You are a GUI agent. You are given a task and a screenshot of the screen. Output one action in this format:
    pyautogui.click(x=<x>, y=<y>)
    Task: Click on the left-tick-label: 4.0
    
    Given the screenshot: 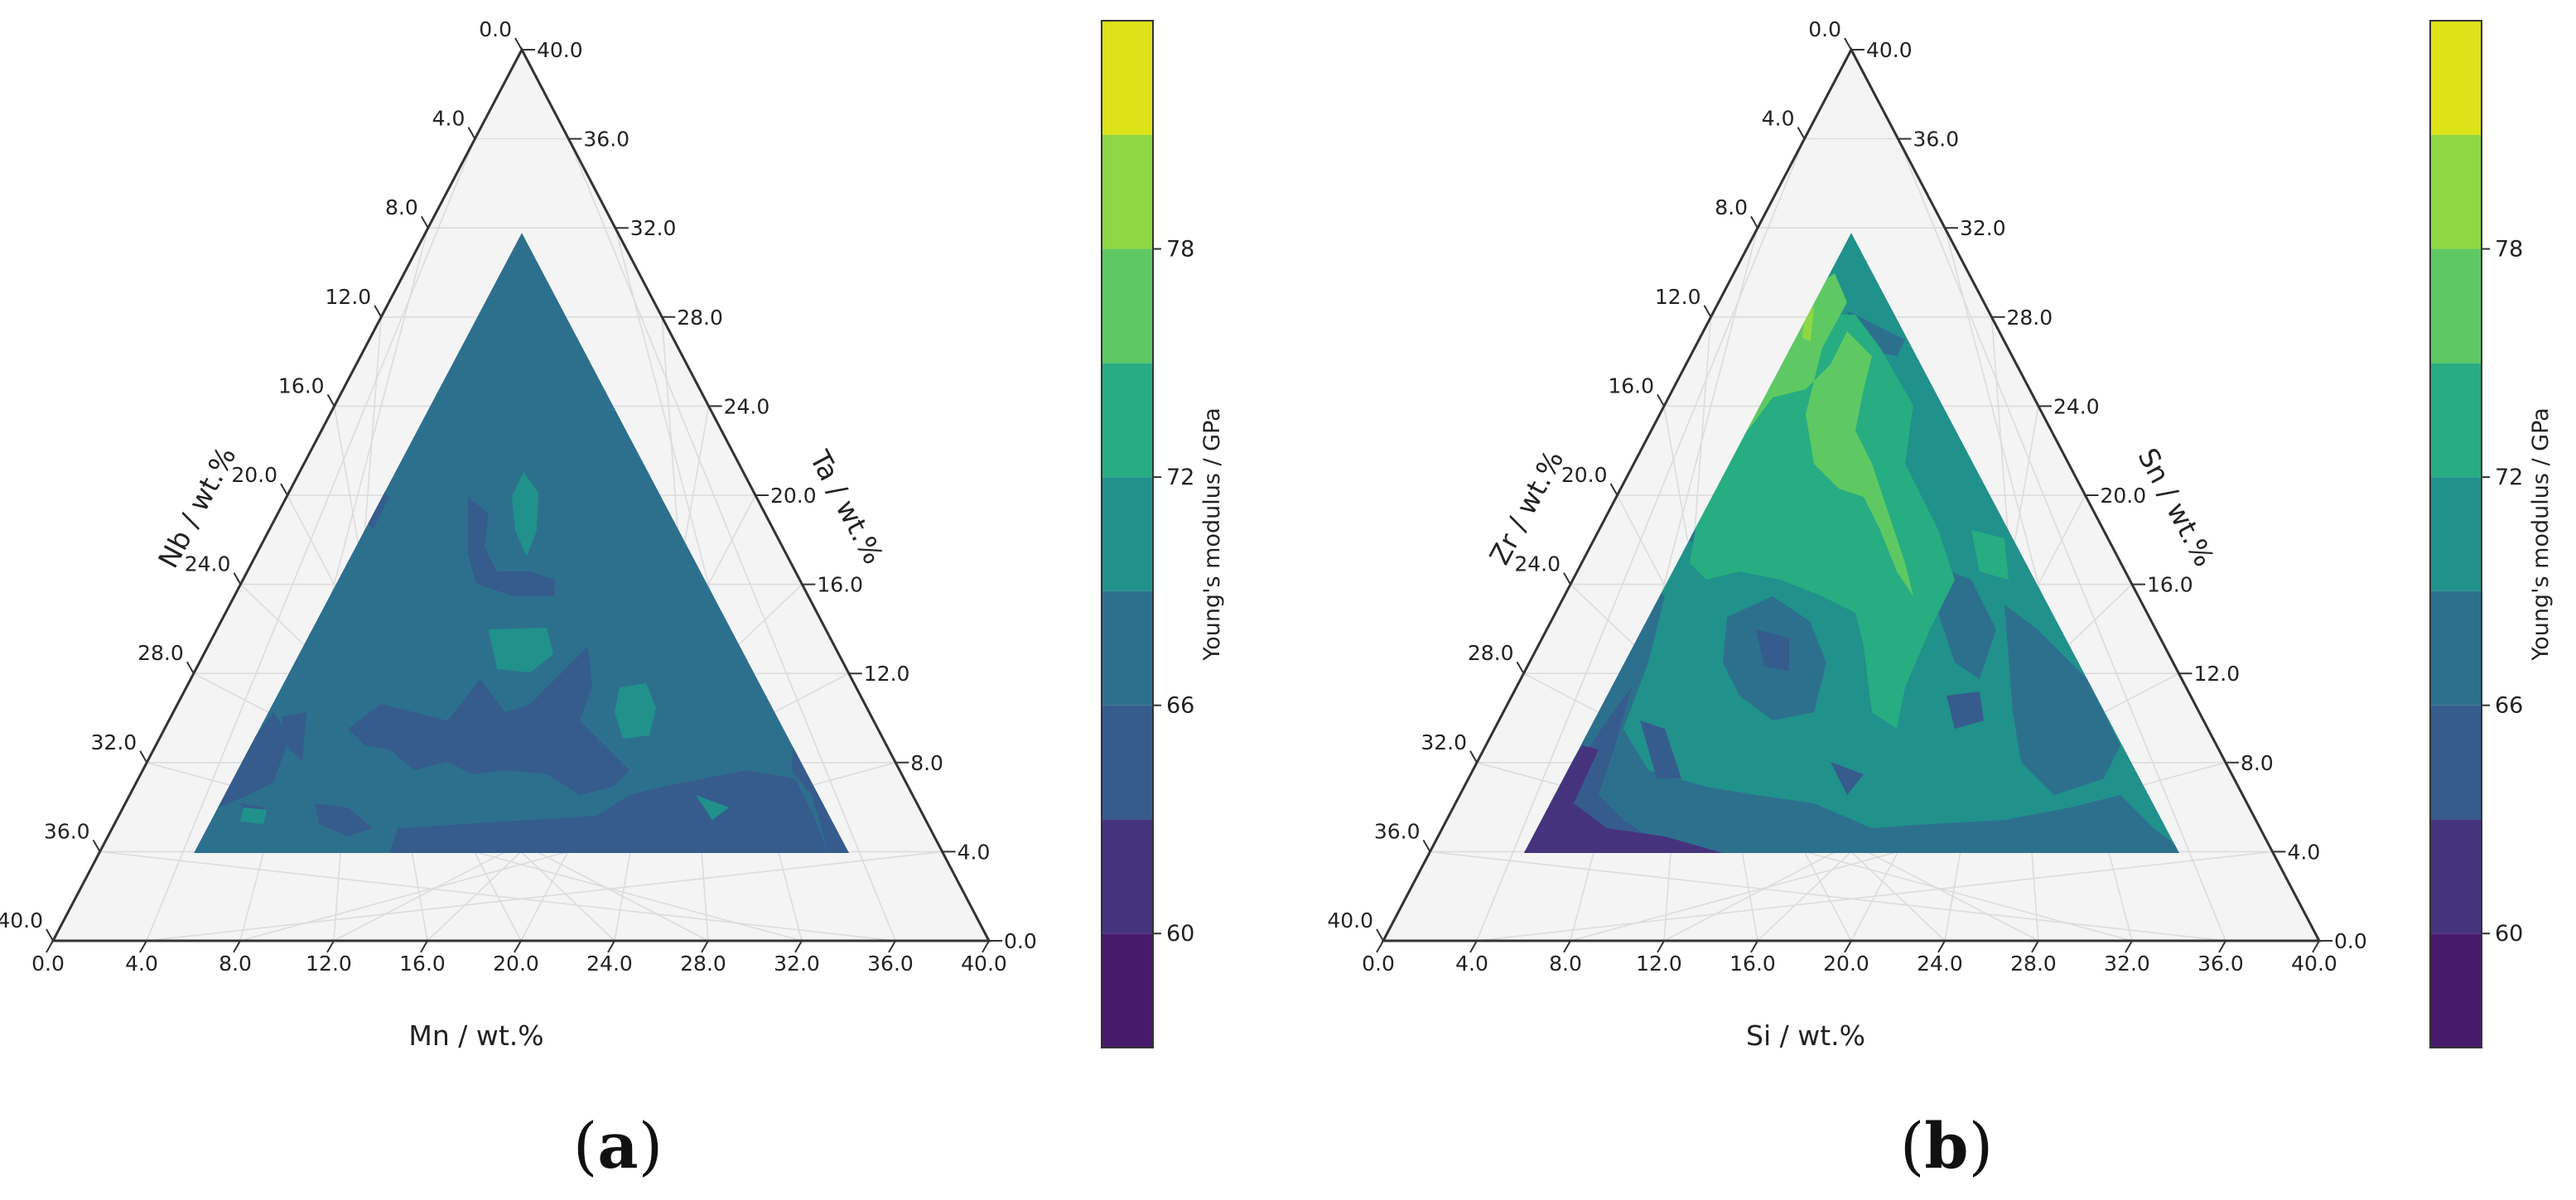 What is the action you would take?
    pyautogui.click(x=449, y=119)
    